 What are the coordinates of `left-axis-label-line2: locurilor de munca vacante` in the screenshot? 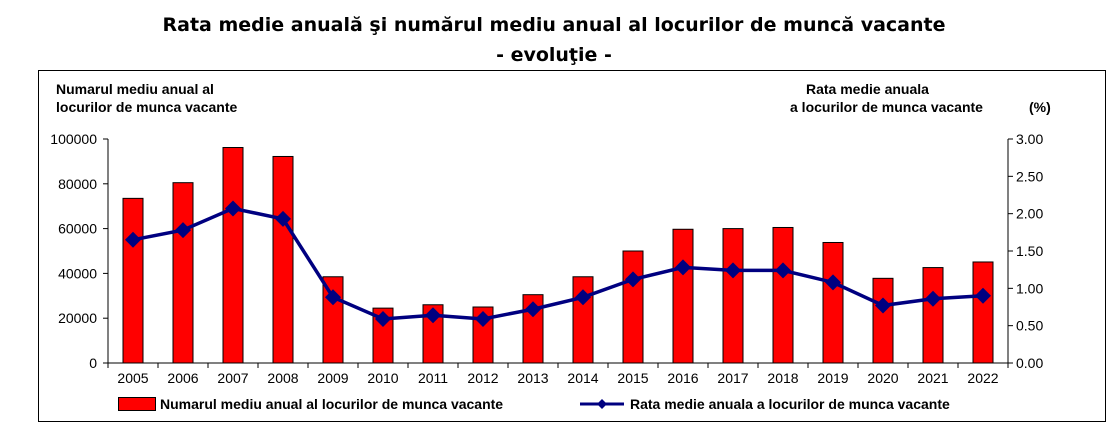 It's located at (147, 107).